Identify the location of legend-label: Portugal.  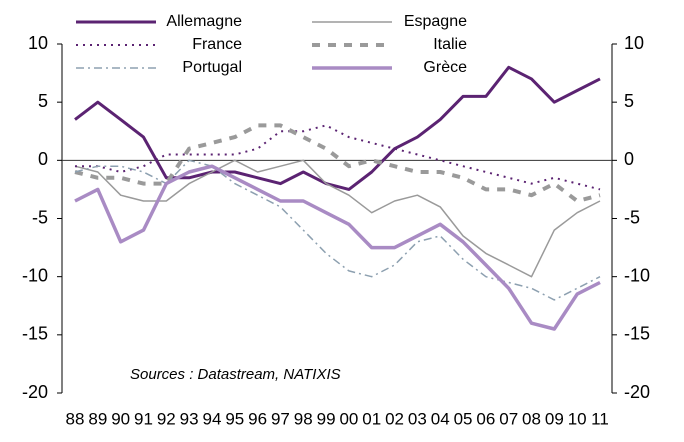
(212, 67).